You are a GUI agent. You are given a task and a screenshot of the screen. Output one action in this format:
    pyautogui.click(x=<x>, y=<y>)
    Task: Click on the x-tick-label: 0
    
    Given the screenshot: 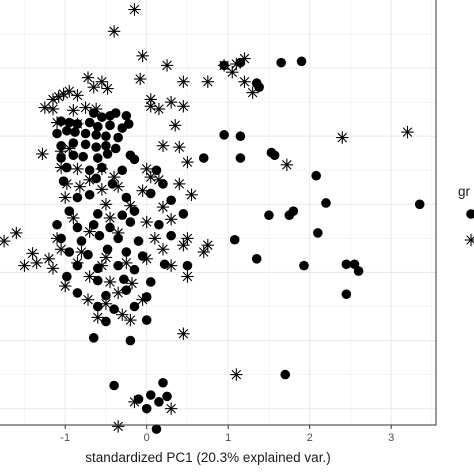 What is the action you would take?
    pyautogui.click(x=147, y=438)
    